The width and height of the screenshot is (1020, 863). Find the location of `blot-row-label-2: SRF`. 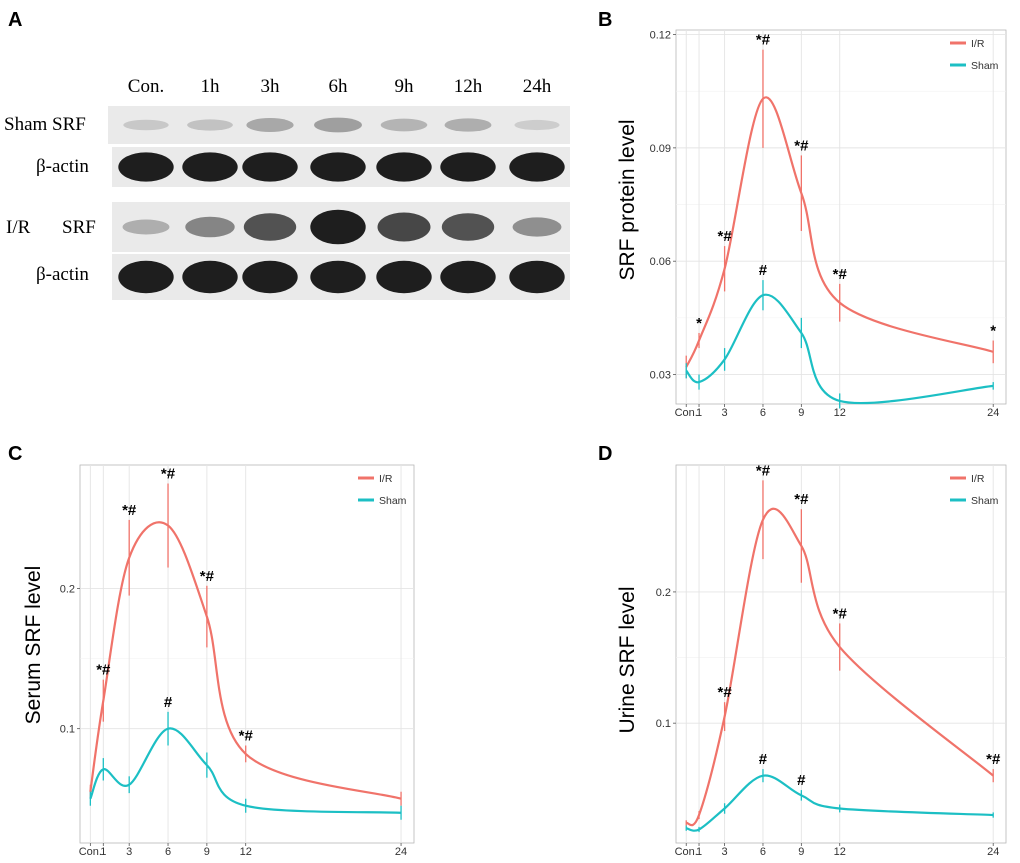

blot-row-label-2: SRF is located at coordinates (79, 227).